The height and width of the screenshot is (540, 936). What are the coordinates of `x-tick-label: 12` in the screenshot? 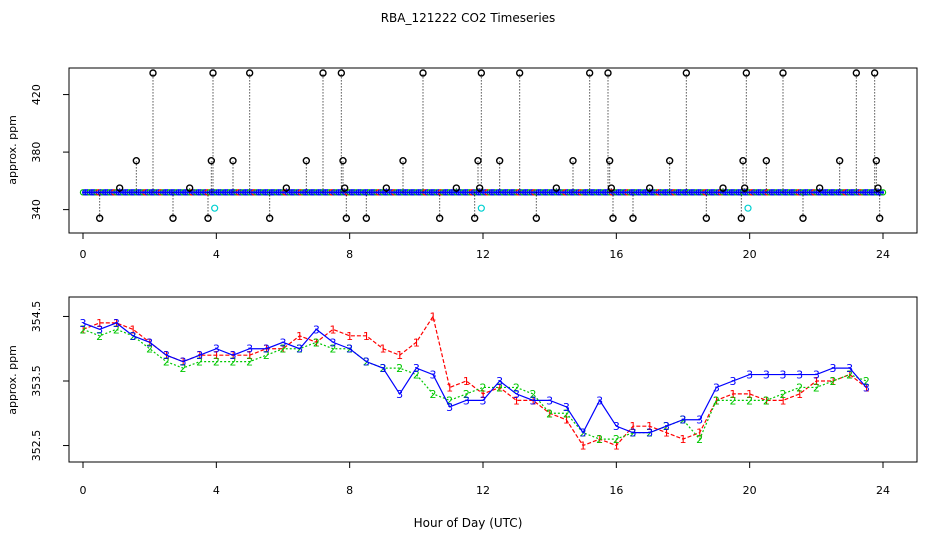 It's located at (483, 254).